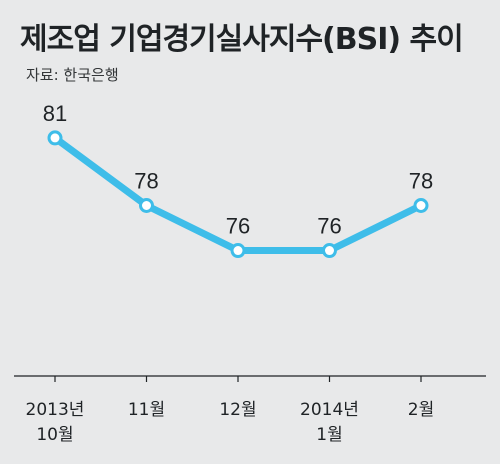  Describe the element at coordinates (54, 435) in the screenshot. I see `x-tick-label: 10월` at that location.